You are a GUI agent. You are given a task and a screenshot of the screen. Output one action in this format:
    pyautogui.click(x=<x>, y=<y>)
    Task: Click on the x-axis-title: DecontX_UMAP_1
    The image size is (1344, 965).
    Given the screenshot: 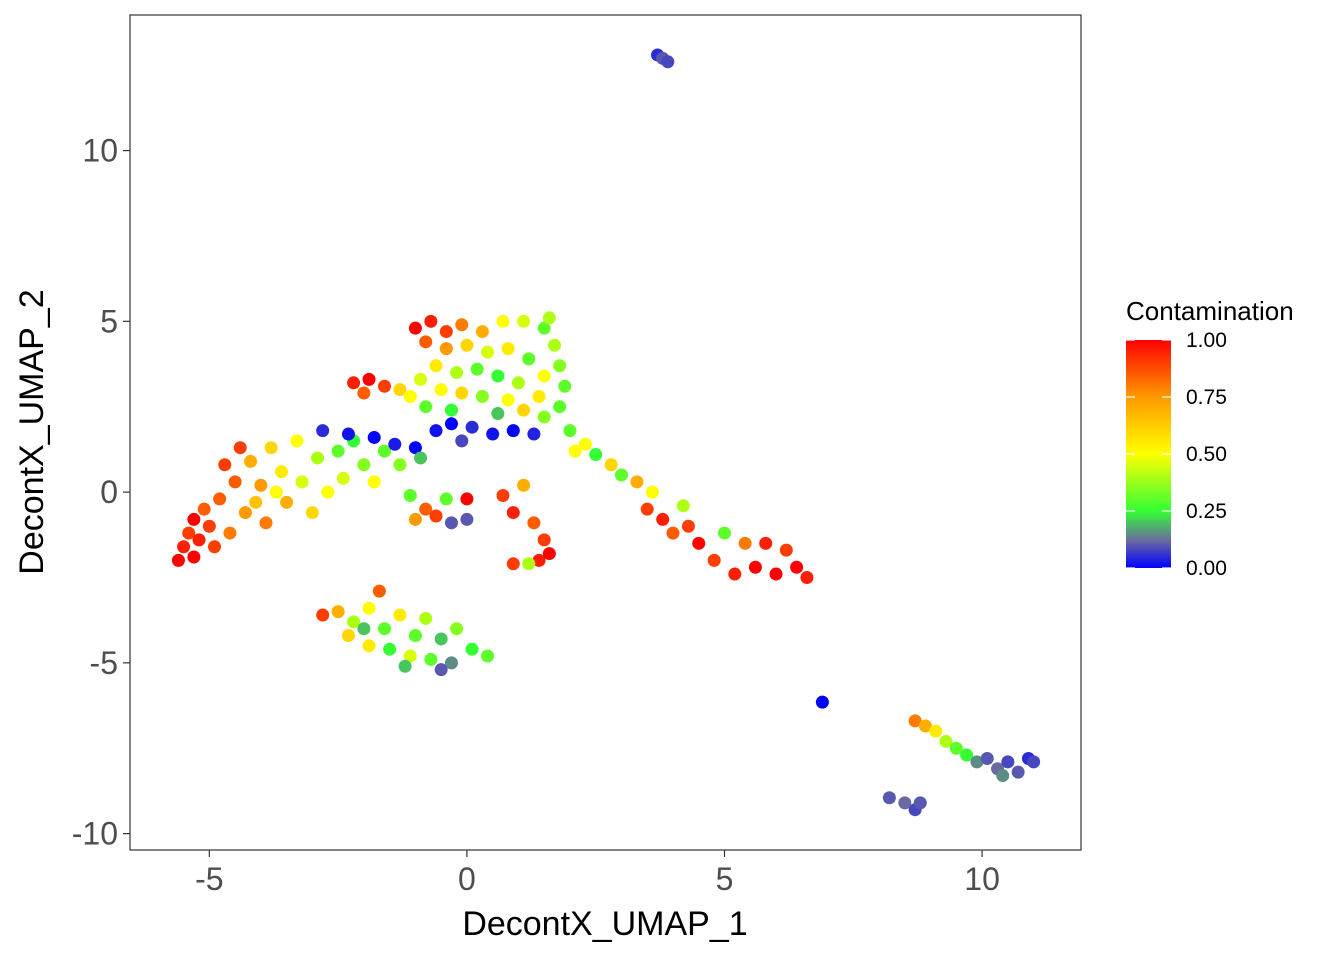 What is the action you would take?
    pyautogui.click(x=604, y=924)
    